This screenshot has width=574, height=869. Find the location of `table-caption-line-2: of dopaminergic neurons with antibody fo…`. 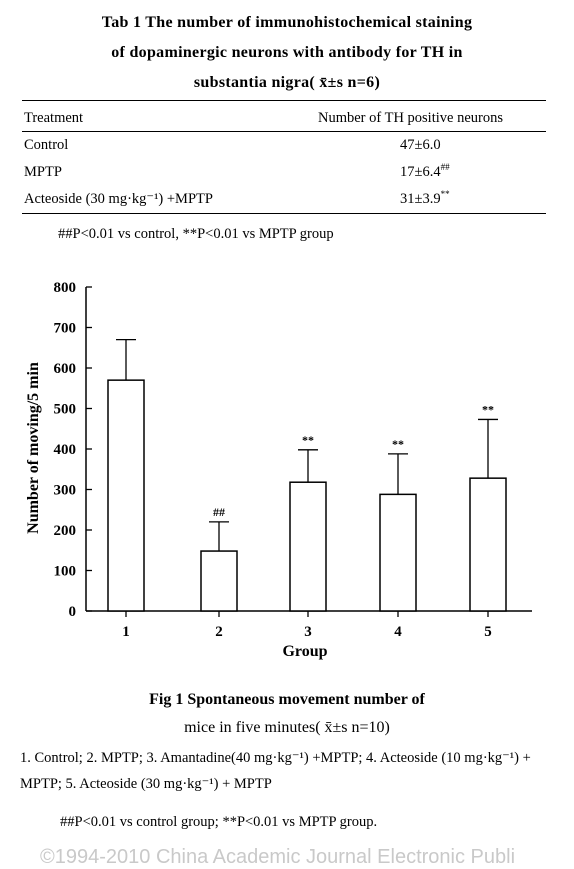

table-caption-line-2: of dopaminergic neurons with antibody fo… is located at coordinates (287, 52).